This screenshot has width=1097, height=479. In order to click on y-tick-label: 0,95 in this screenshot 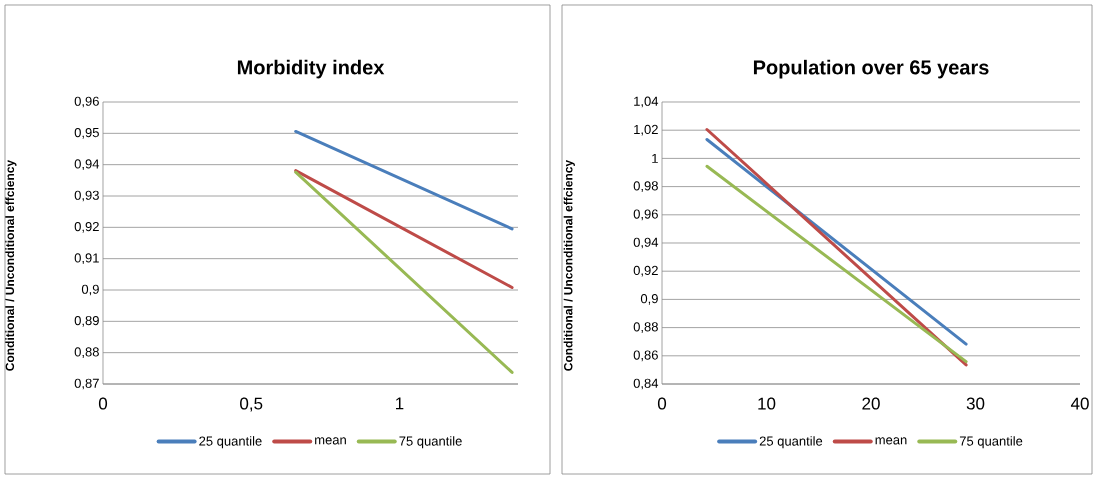, I will do `click(86, 133)`.